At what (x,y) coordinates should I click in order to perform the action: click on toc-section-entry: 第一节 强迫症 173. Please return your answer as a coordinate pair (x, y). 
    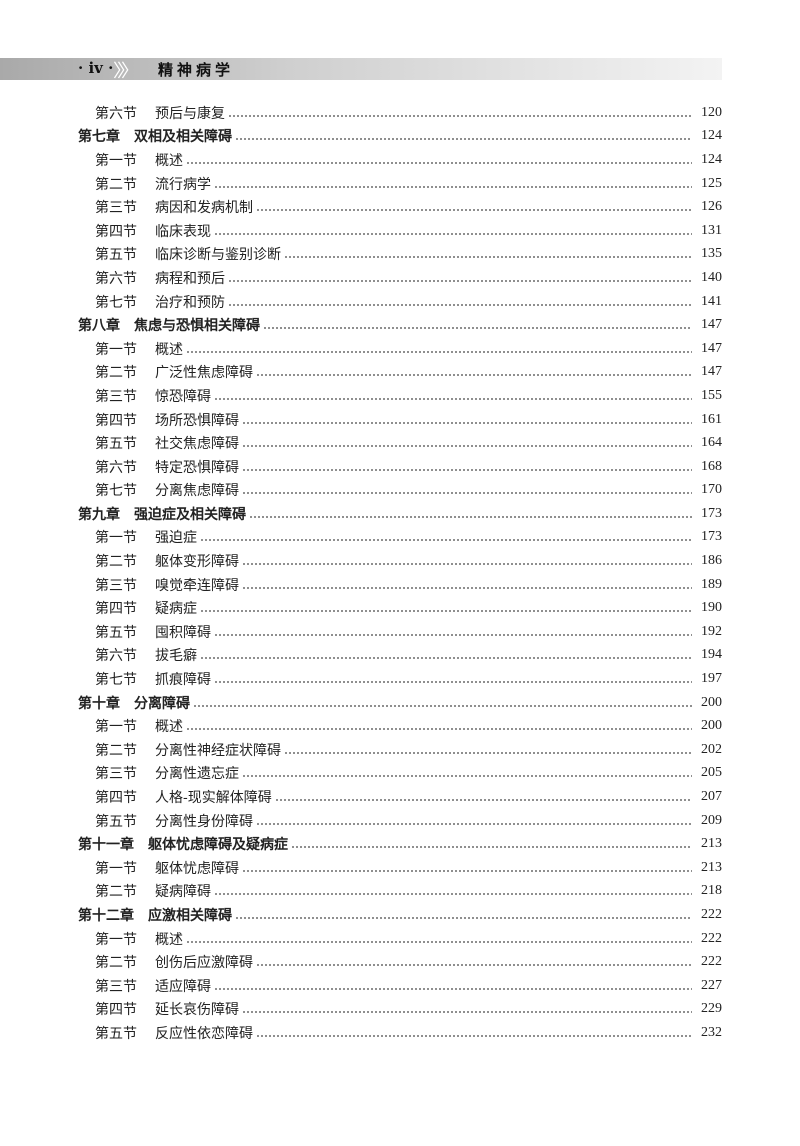
    Looking at the image, I should click on (400, 538).